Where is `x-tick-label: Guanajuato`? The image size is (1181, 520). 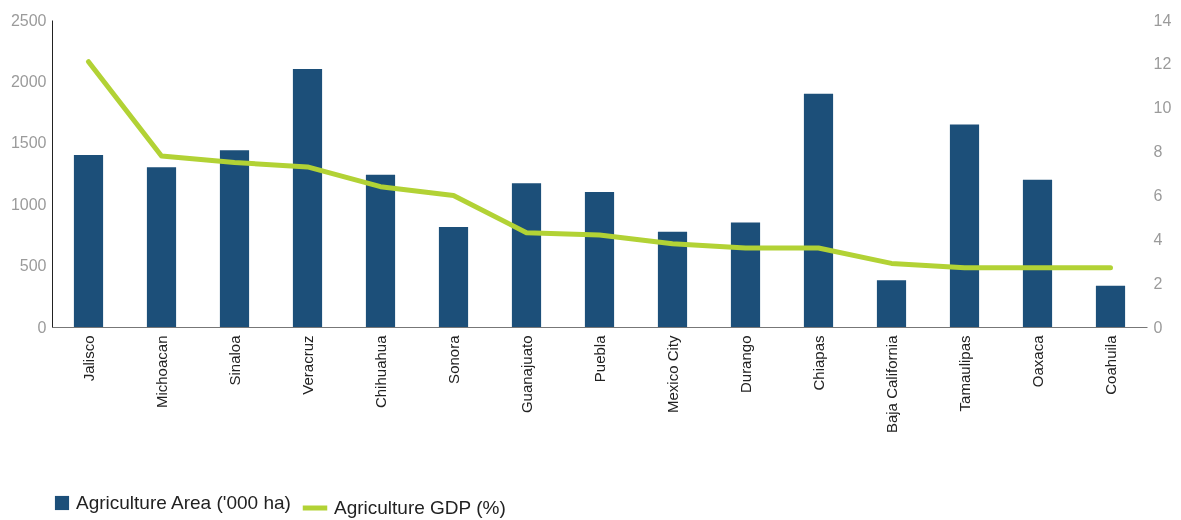 x-tick-label: Guanajuato is located at coordinates (526, 374).